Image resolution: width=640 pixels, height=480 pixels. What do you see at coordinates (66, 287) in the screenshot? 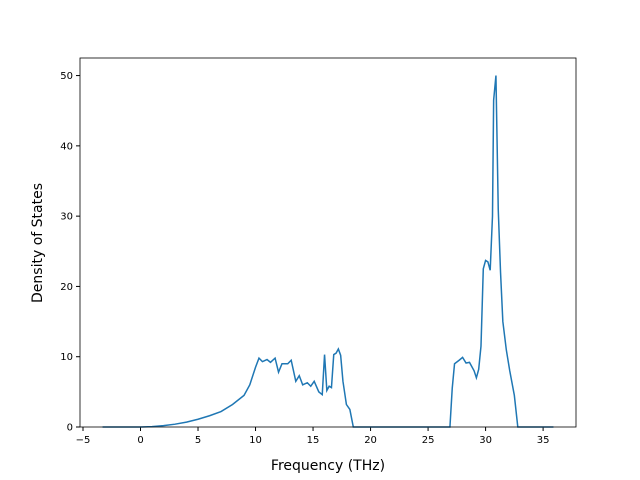
I see `y-tick-label: 20` at bounding box center [66, 287].